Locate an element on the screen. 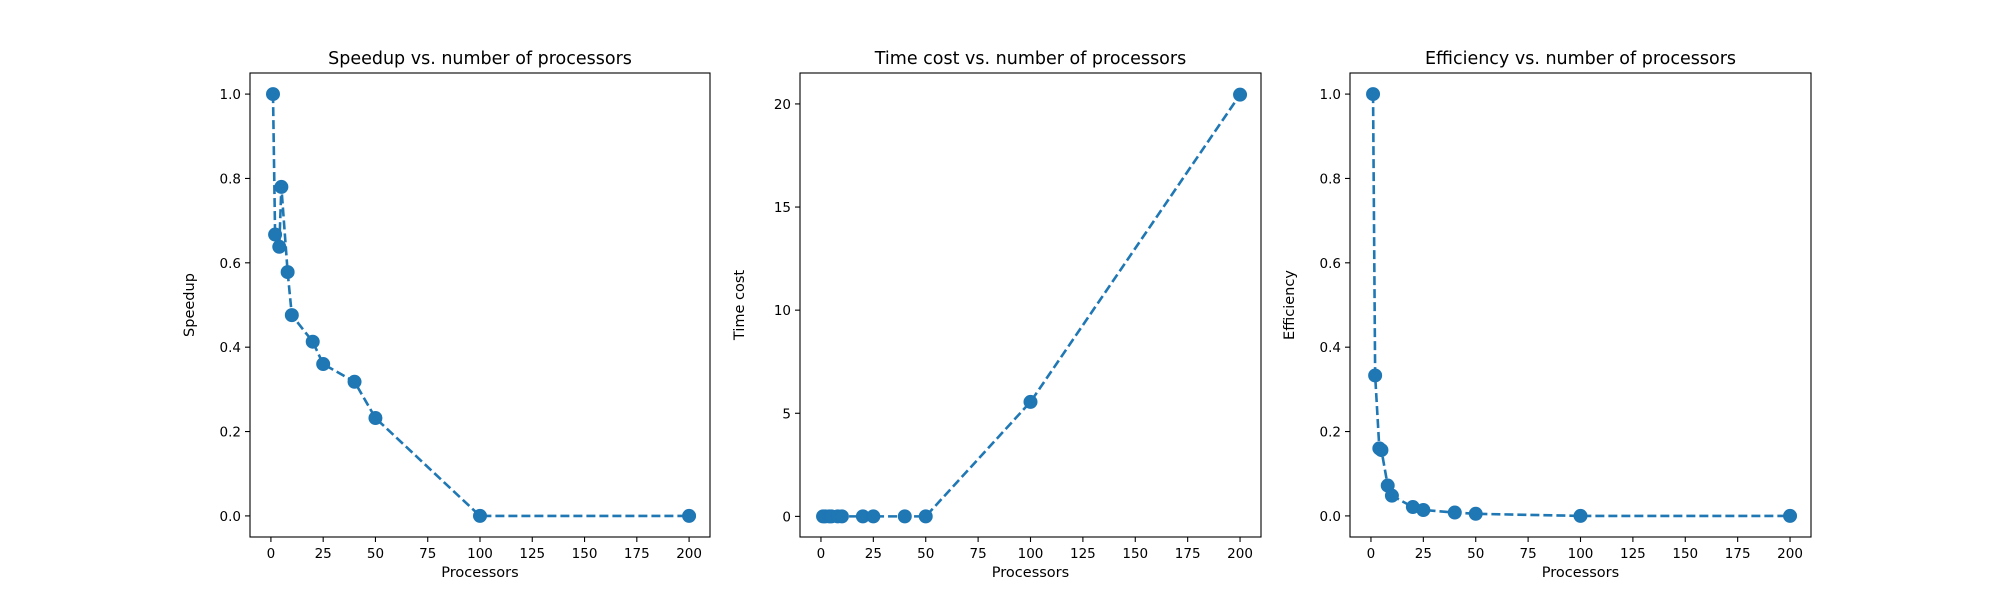 This screenshot has height=600, width=2000. y-axis-label: Speedup is located at coordinates (190, 305).